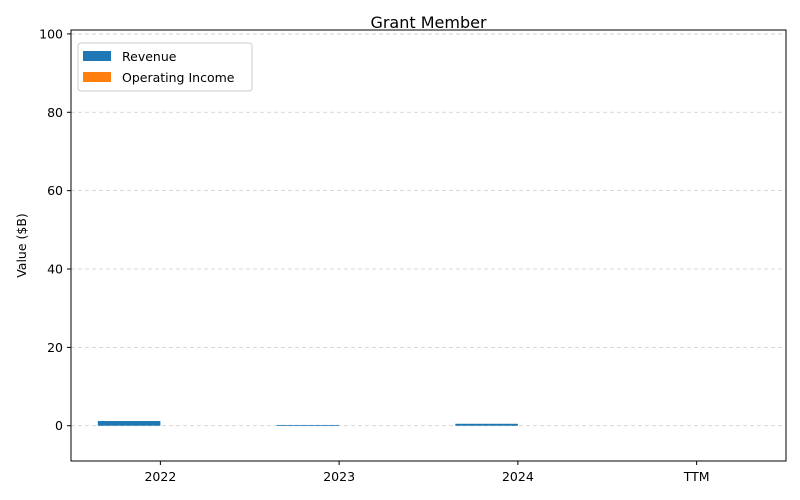 The image size is (800, 500). I want to click on legend-label: Operating Income, so click(178, 77).